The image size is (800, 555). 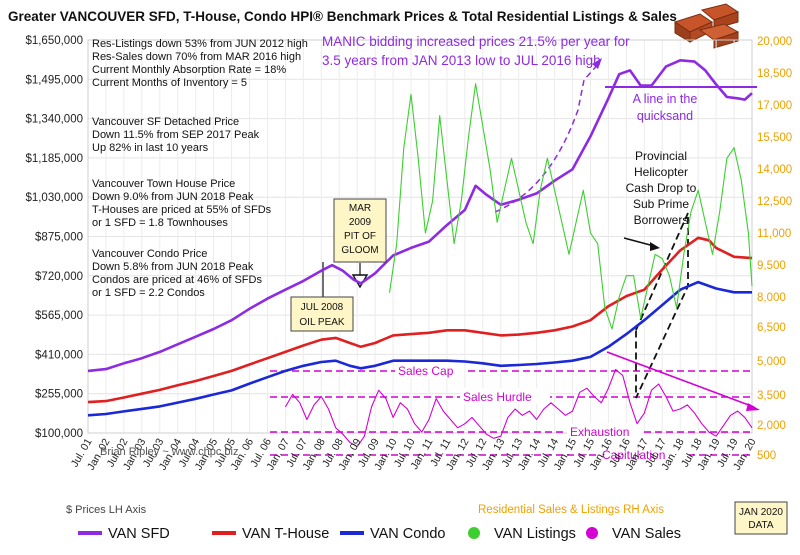 I want to click on brick-logo-icon, so click(x=706, y=26).